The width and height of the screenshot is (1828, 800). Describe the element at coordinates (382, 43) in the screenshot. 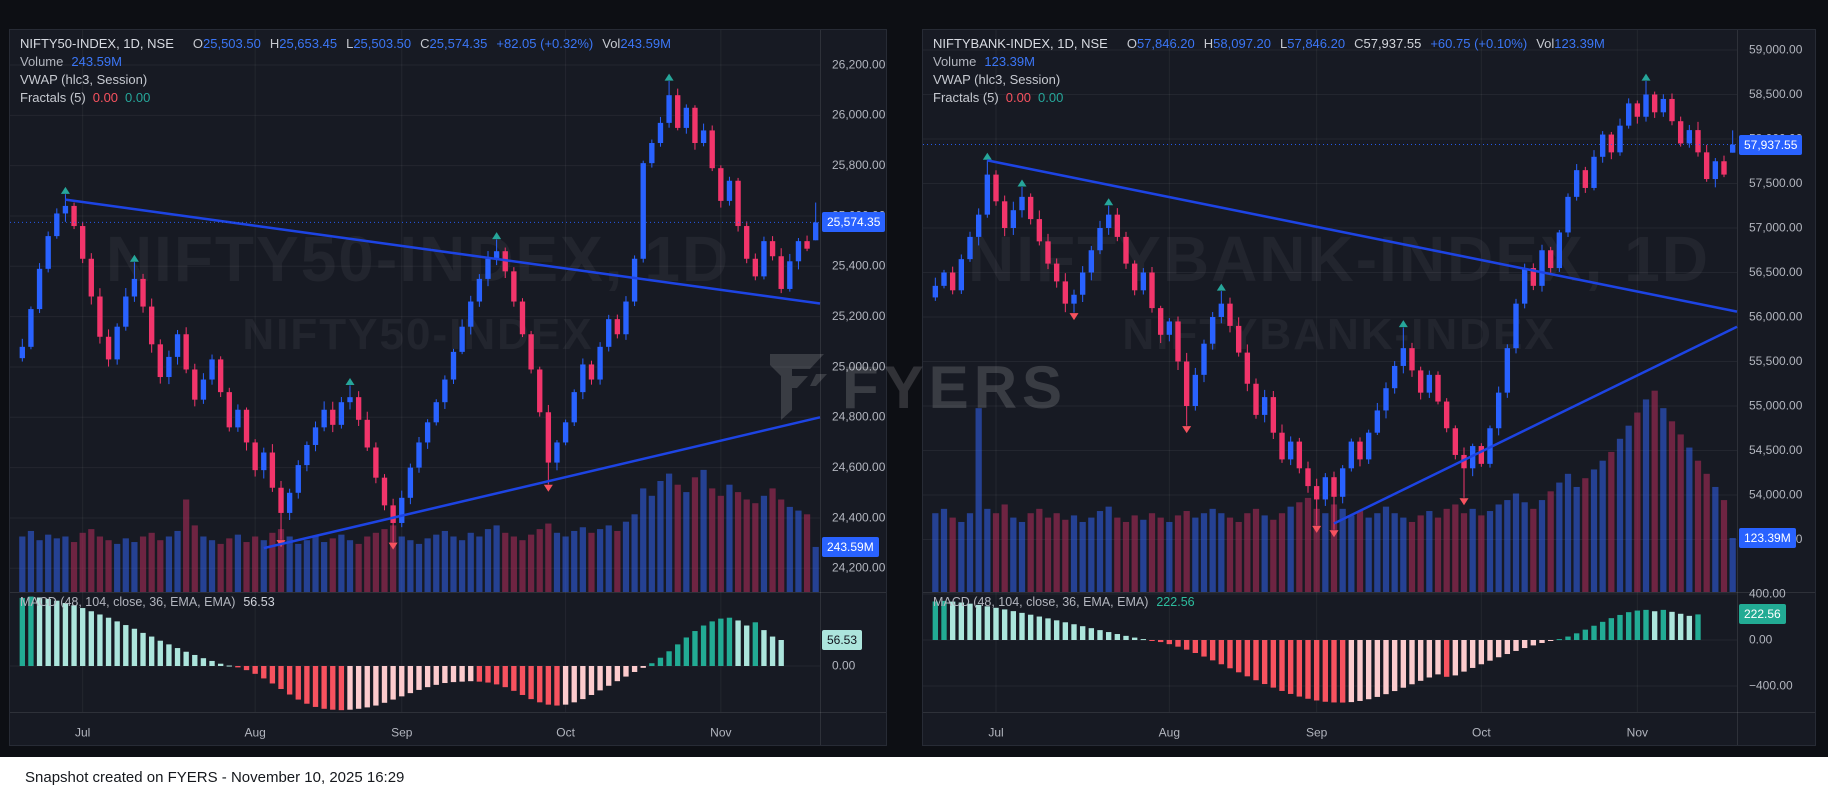

I see `low-value: 25,503.50` at that location.